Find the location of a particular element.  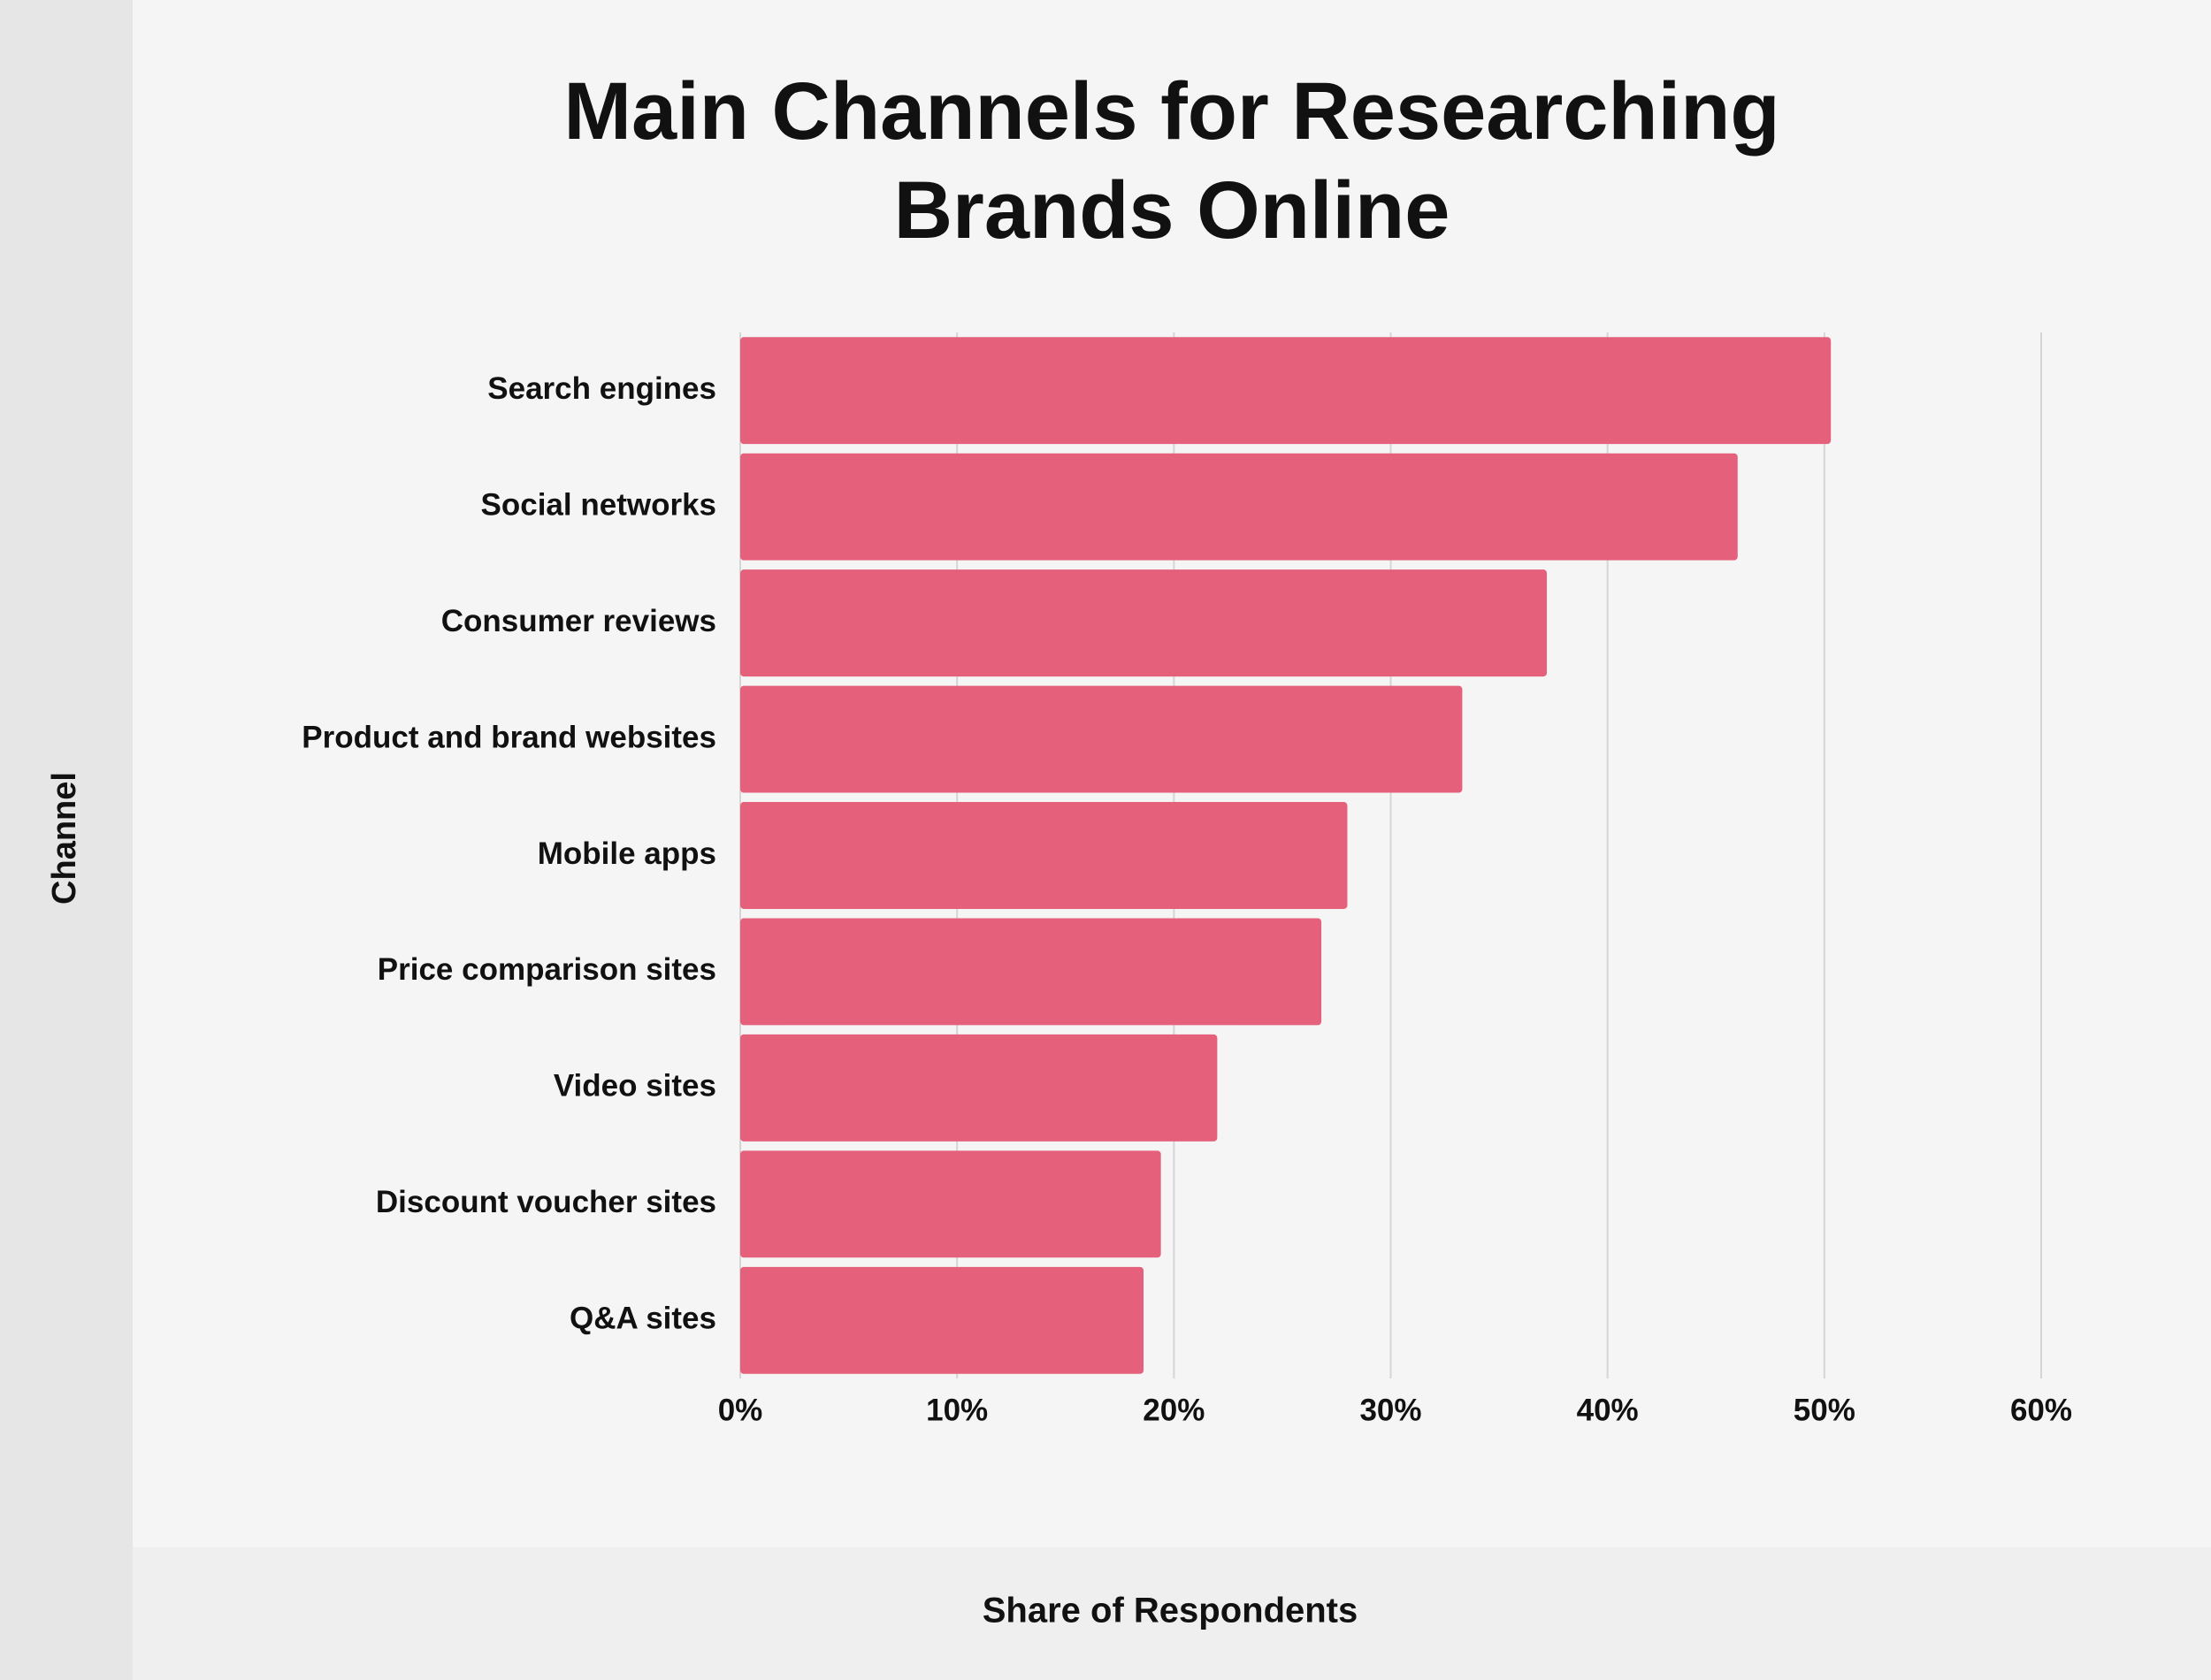

x-label-strip is located at coordinates (1172, 1613).